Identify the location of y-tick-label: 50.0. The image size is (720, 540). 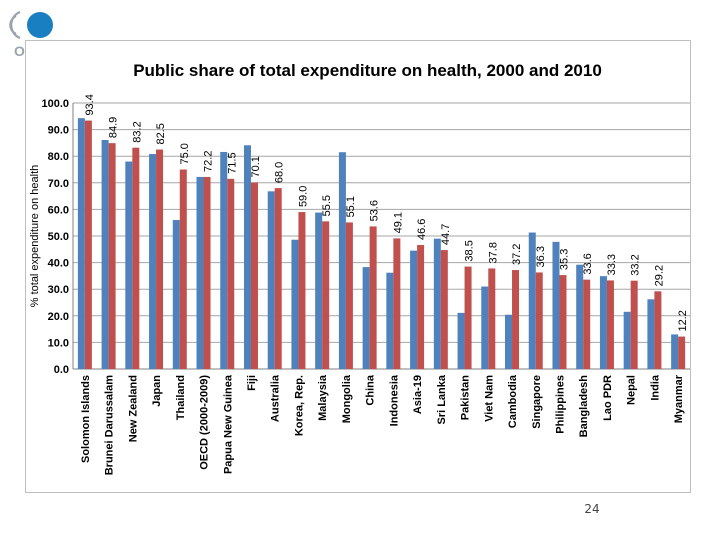
(58, 237).